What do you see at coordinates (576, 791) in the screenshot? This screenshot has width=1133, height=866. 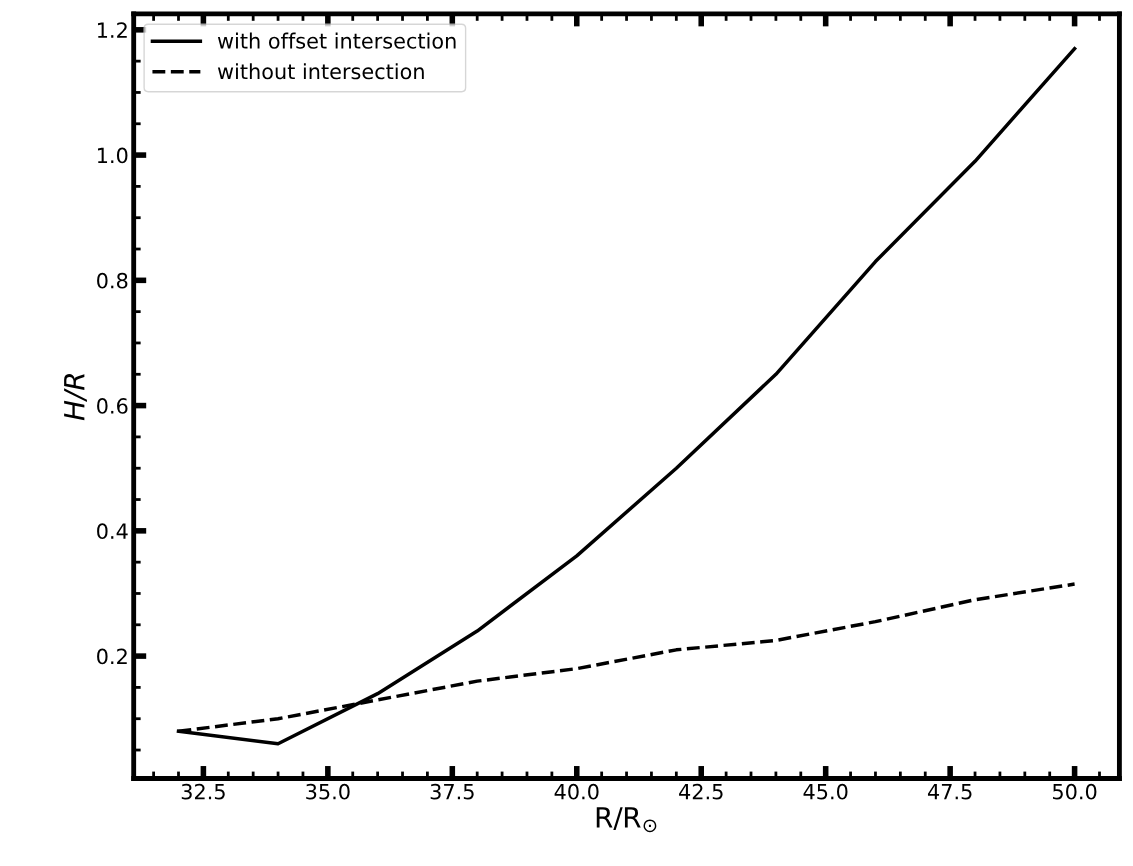 I see `x-tick-label: 40.0` at bounding box center [576, 791].